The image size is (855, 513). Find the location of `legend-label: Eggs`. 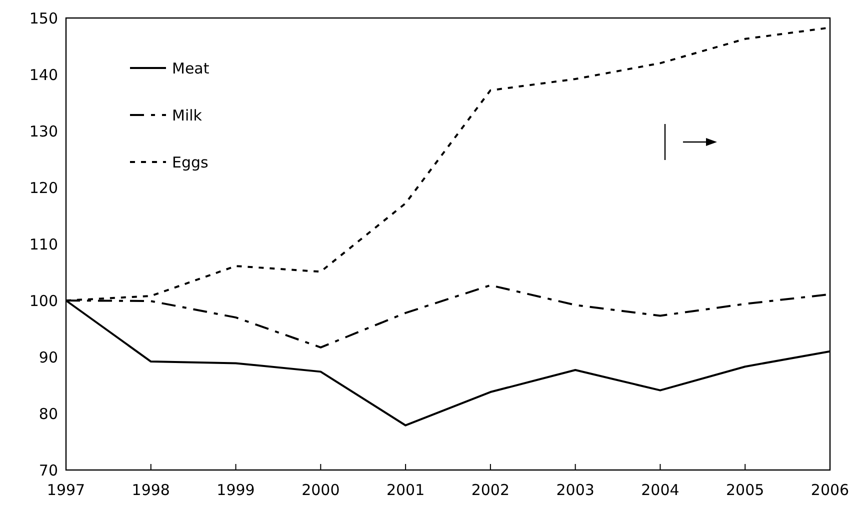

legend-label: Eggs is located at coordinates (190, 162).